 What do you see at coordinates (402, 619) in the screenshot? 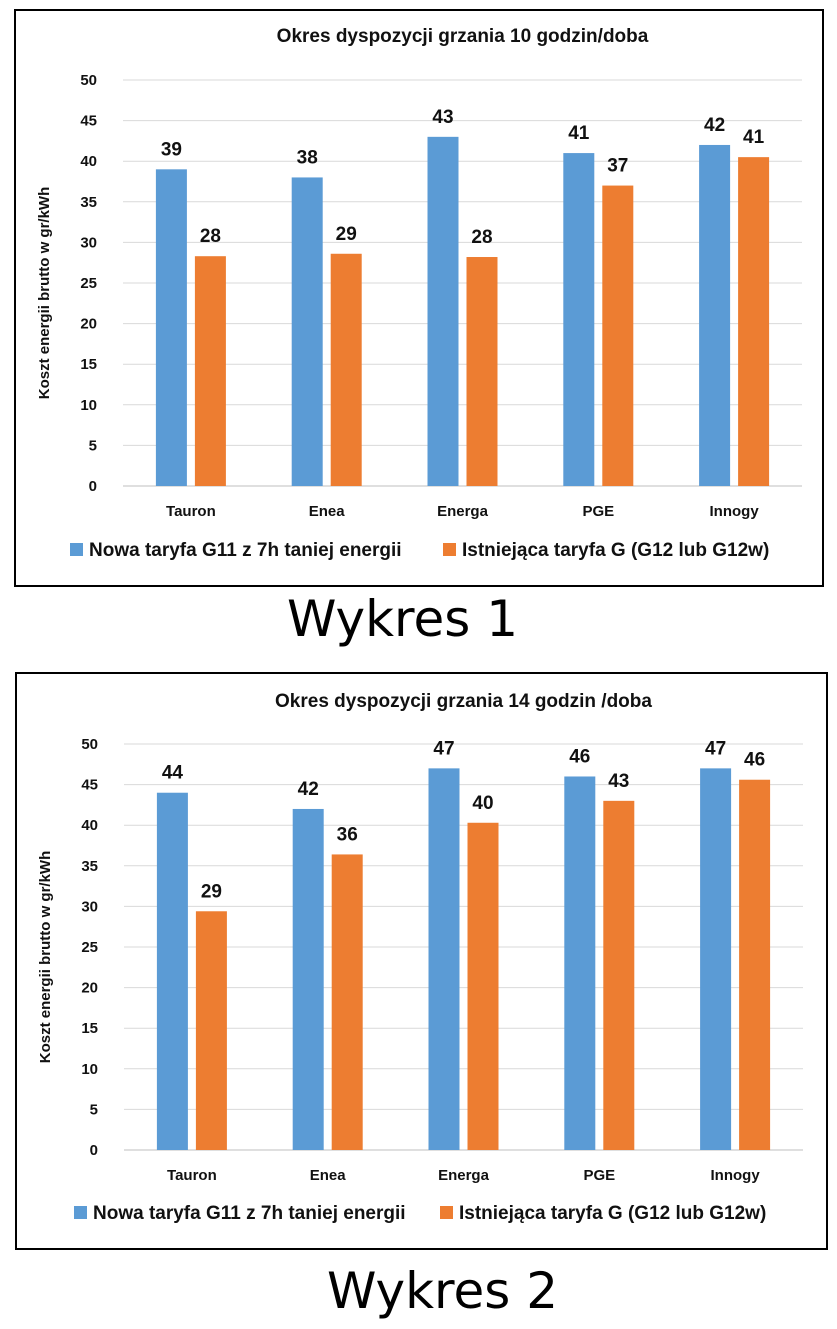
I see `chart-1-caption: Wykres 1` at bounding box center [402, 619].